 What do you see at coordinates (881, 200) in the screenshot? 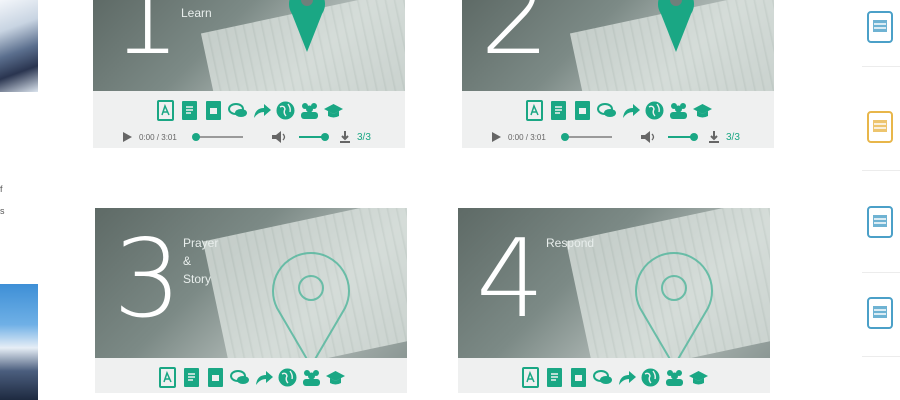
I see `right-column` at bounding box center [881, 200].